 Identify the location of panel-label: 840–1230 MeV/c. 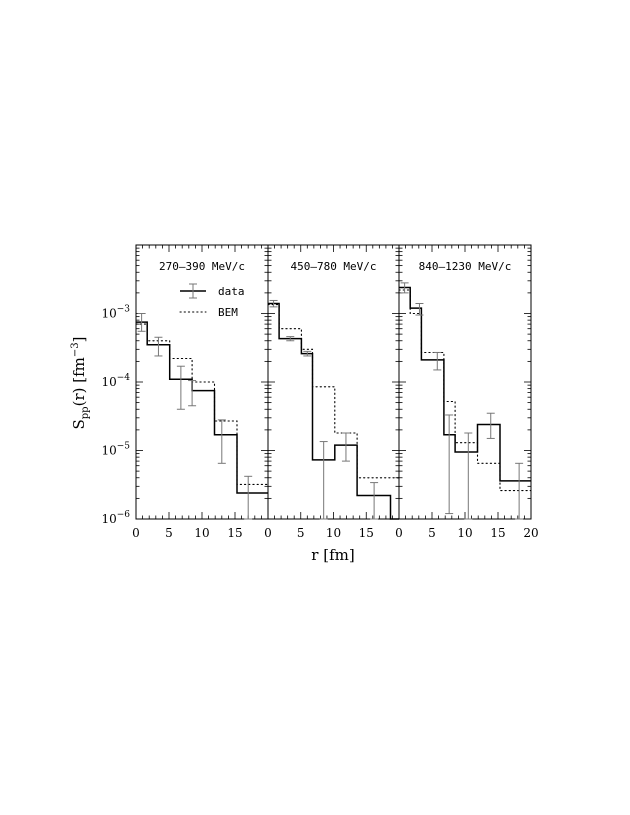
(465, 266).